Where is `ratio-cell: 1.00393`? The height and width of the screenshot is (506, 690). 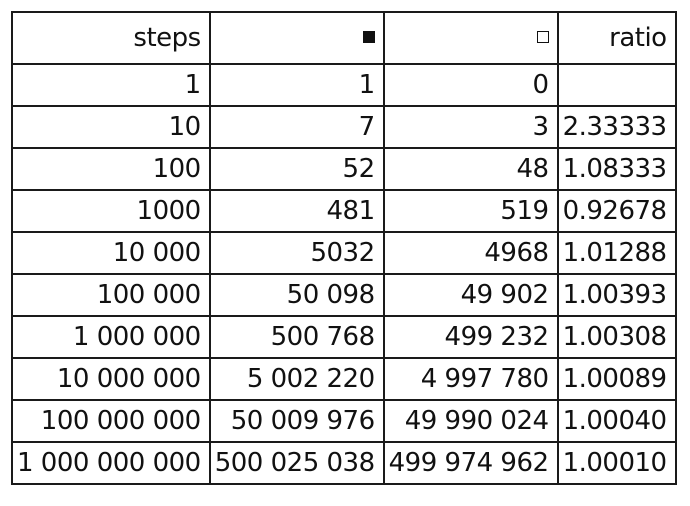
ratio-cell: 1.00393 is located at coordinates (616, 295).